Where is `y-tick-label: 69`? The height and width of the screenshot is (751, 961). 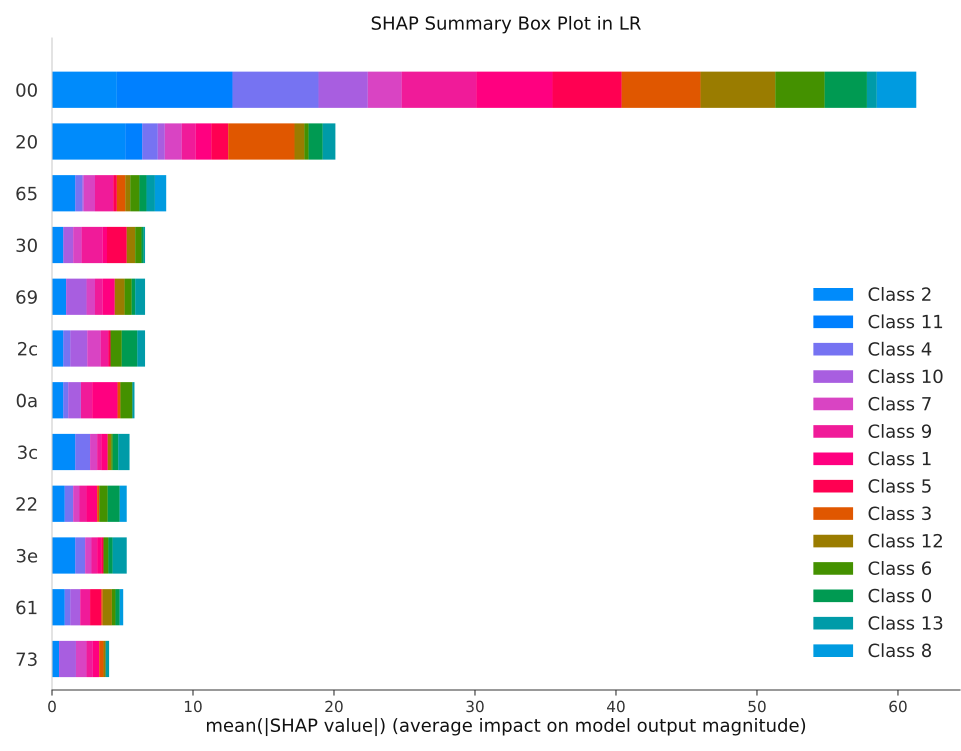 y-tick-label: 69 is located at coordinates (26, 297).